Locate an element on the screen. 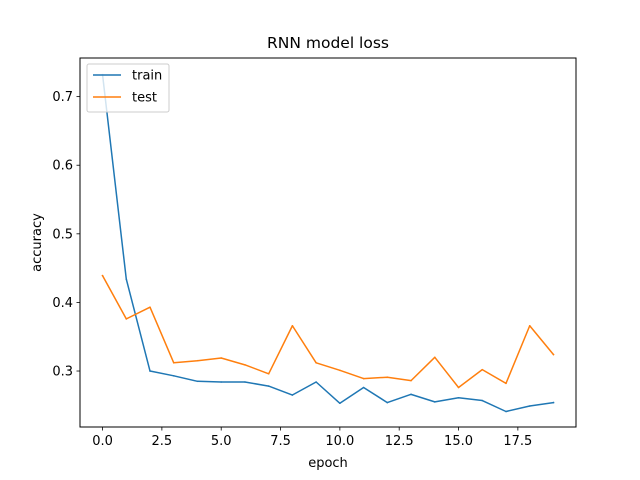  legend-box is located at coordinates (128, 88).